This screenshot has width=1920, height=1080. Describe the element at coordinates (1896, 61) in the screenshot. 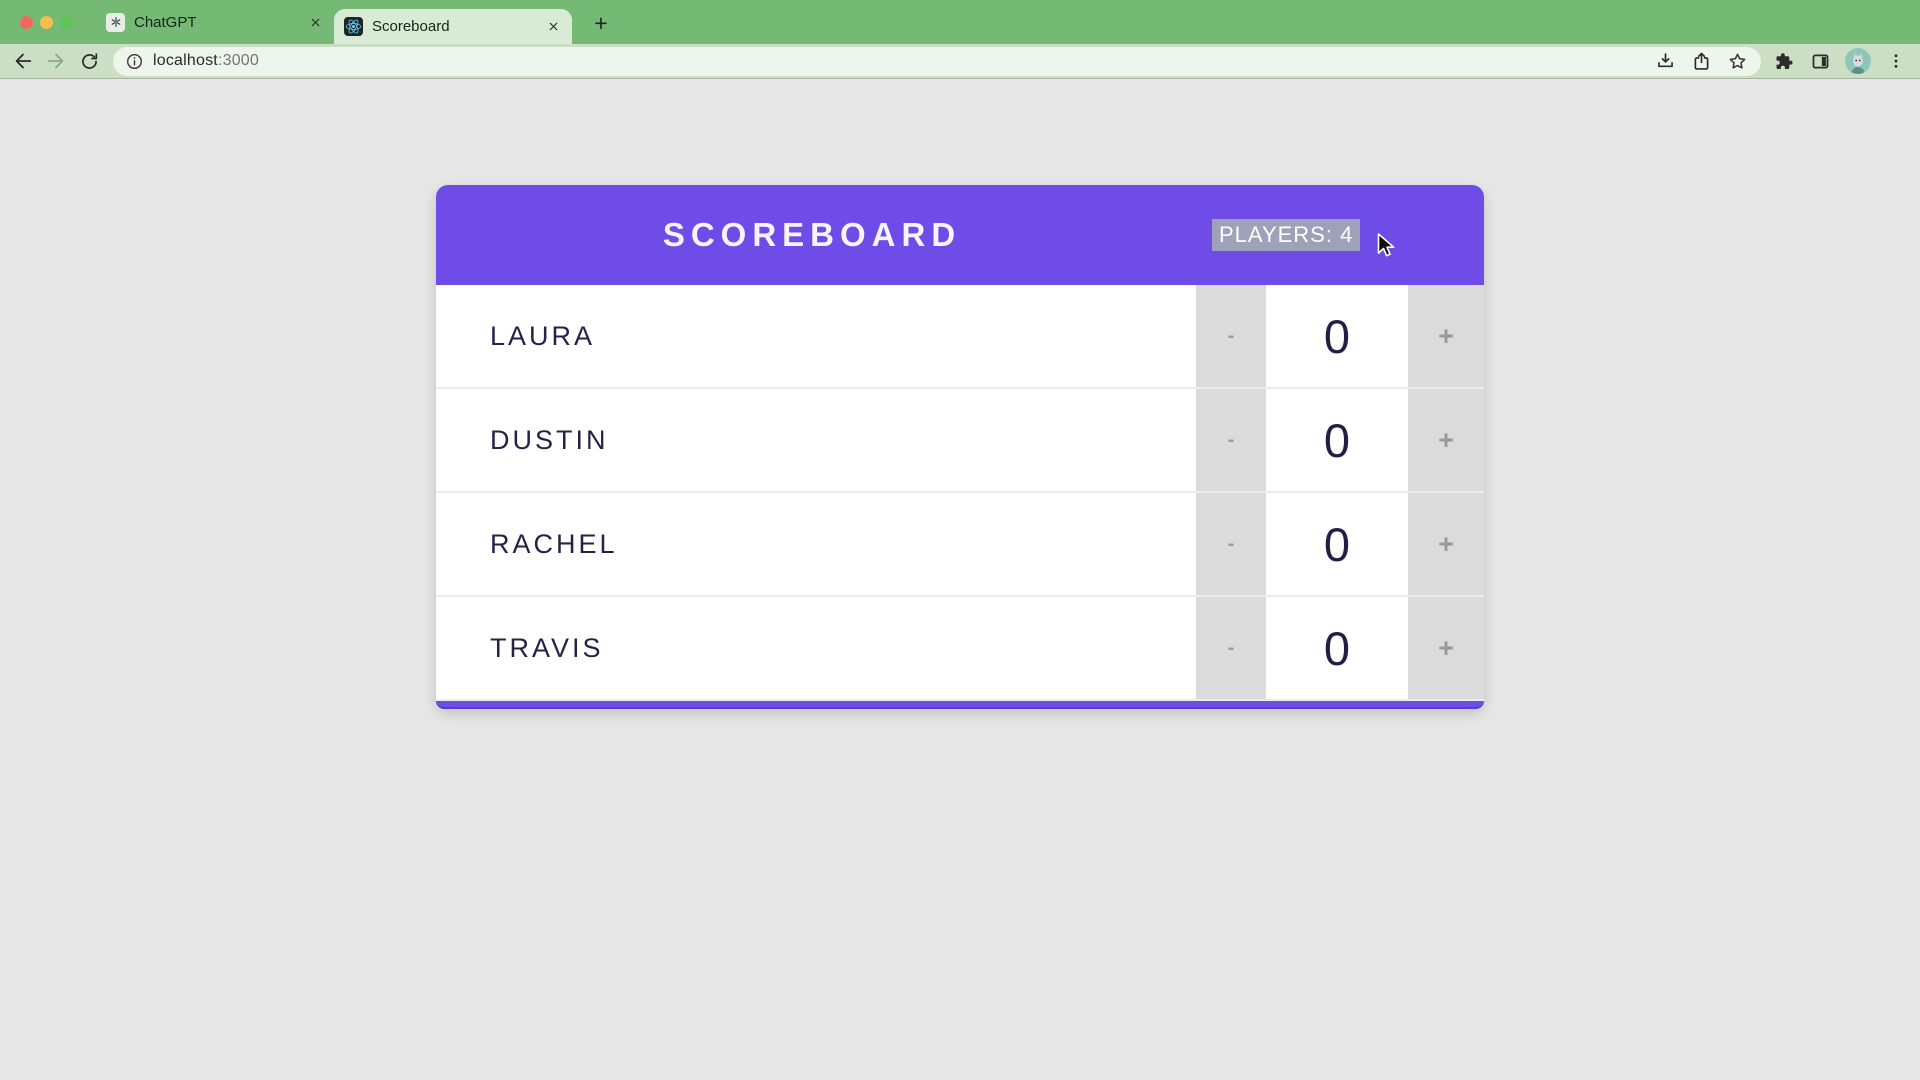

I see `browser-menu-icon` at that location.